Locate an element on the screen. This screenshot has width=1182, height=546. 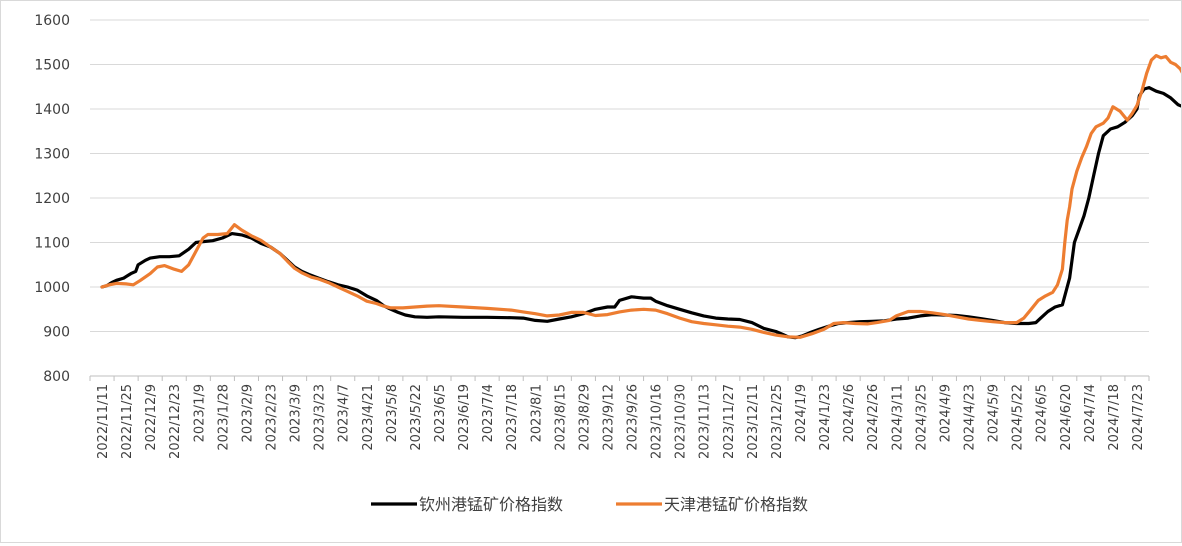
x-tick-label: 2024/3/25 is located at coordinates (921, 417).